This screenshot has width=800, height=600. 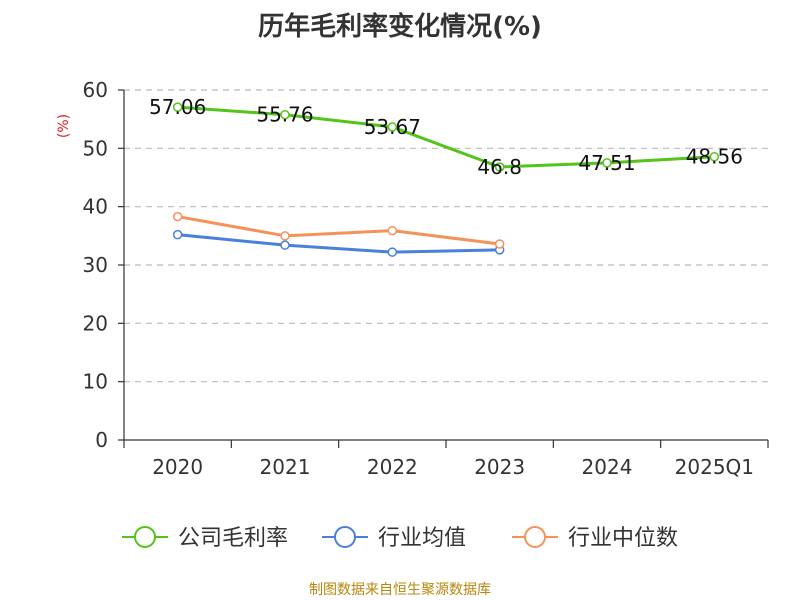 What do you see at coordinates (95, 207) in the screenshot?
I see `y-tick-label: 40` at bounding box center [95, 207].